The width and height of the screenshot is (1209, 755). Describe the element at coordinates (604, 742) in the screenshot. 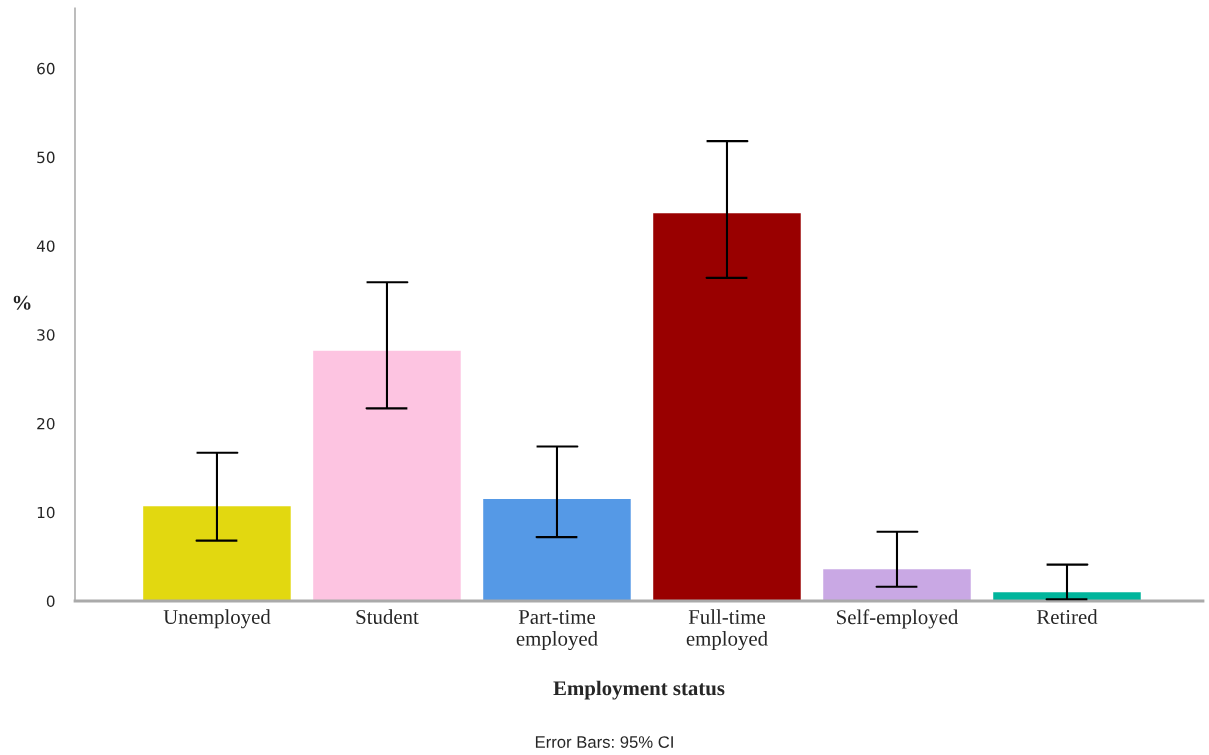

I see `text: Error Bars: 95% CI` at that location.